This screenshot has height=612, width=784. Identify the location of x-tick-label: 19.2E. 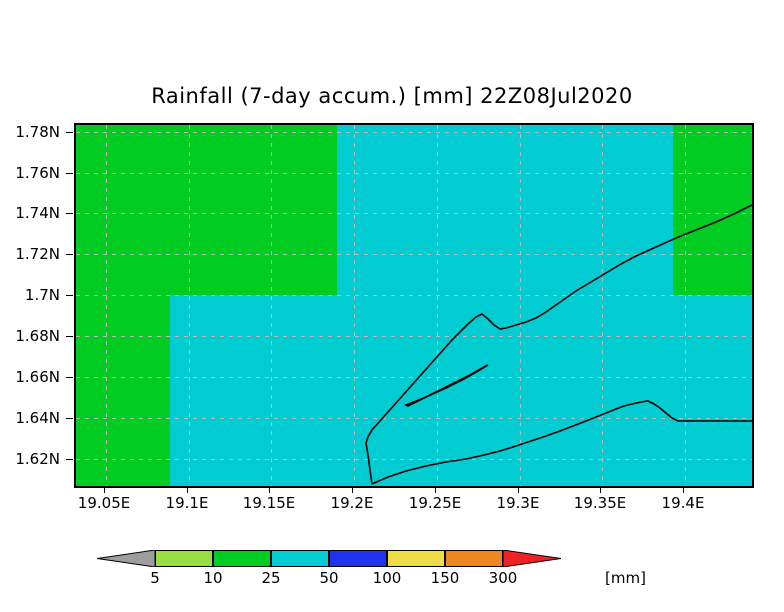
(352, 503).